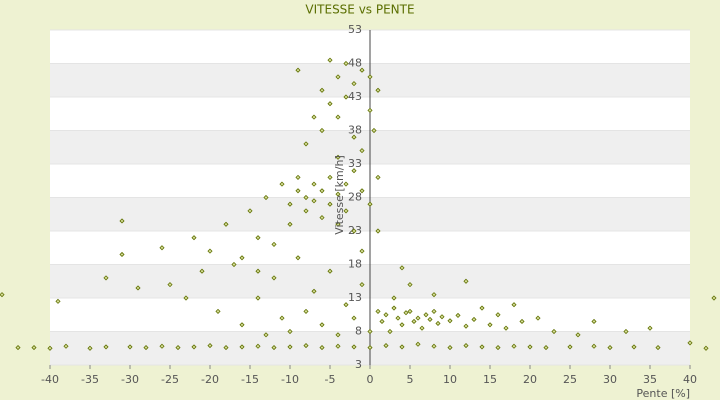 Image resolution: width=720 pixels, height=400 pixels. What do you see at coordinates (290, 379) in the screenshot?
I see `x-tick-label: -10` at bounding box center [290, 379].